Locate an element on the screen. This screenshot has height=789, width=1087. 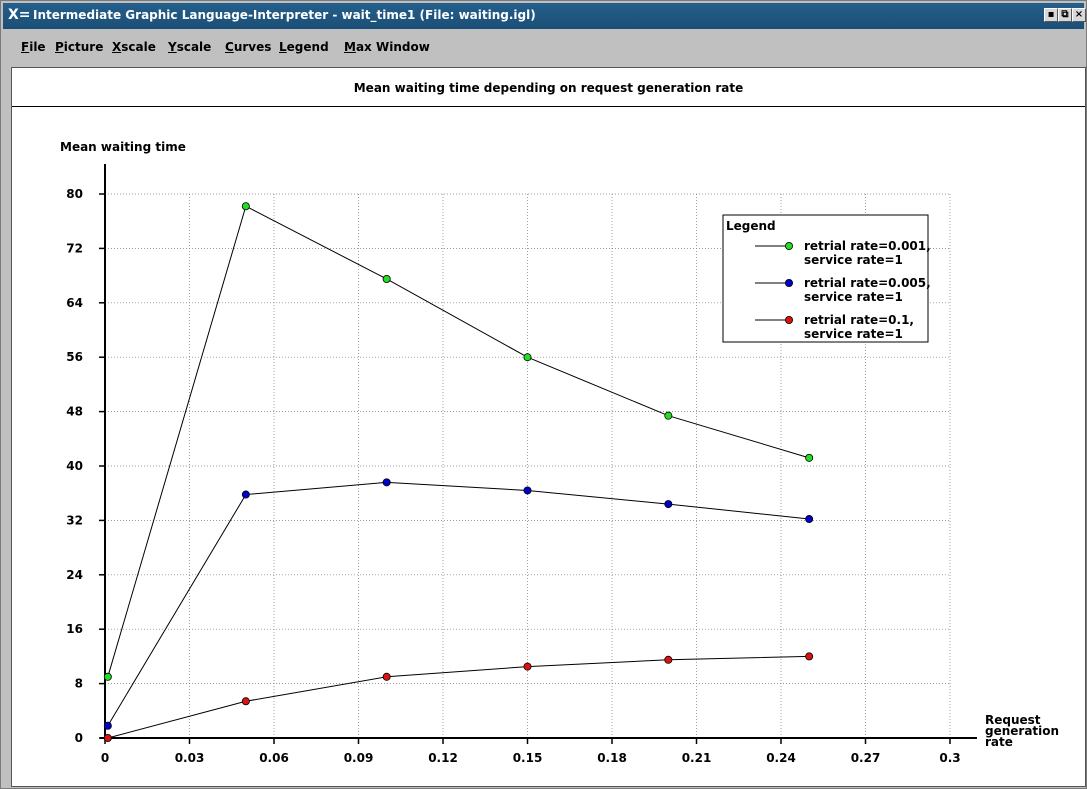
menu-curves: Curves is located at coordinates (248, 47).